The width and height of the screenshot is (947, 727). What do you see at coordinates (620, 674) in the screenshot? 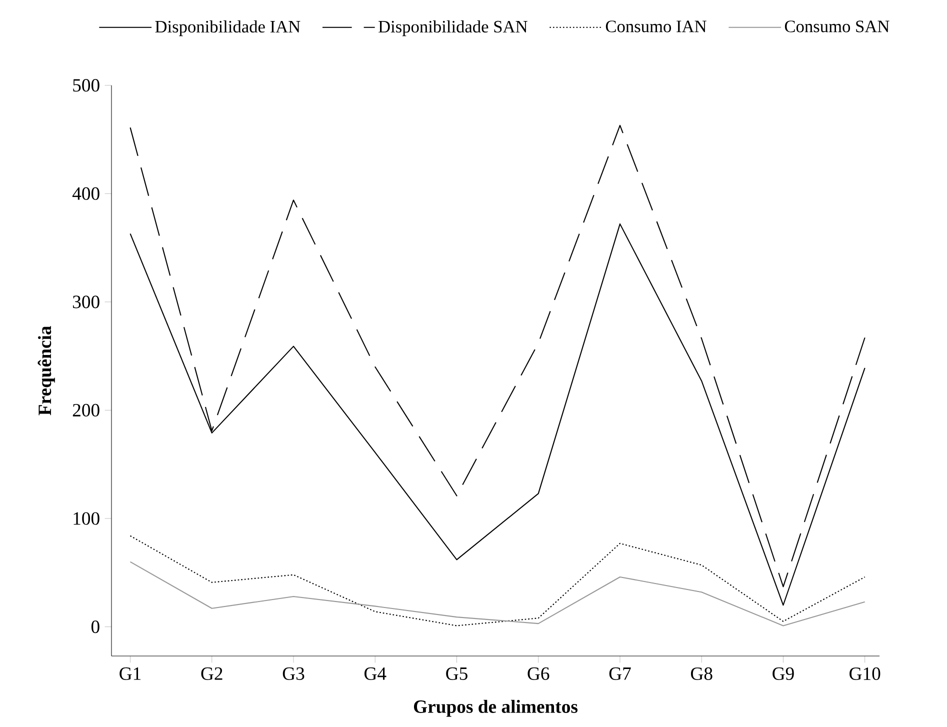
I see `x-tick-label: G7` at bounding box center [620, 674].